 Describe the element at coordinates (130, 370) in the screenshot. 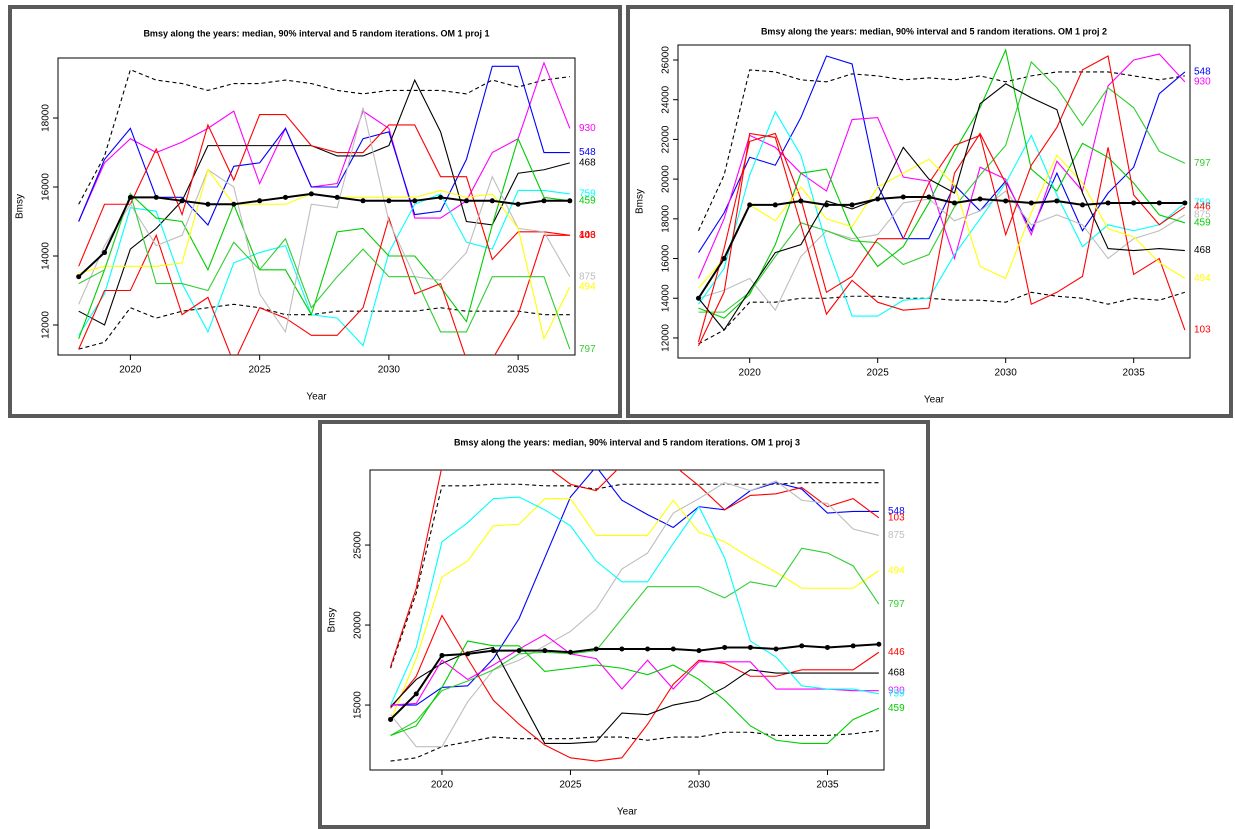

I see `x-tick-label: 2020` at that location.